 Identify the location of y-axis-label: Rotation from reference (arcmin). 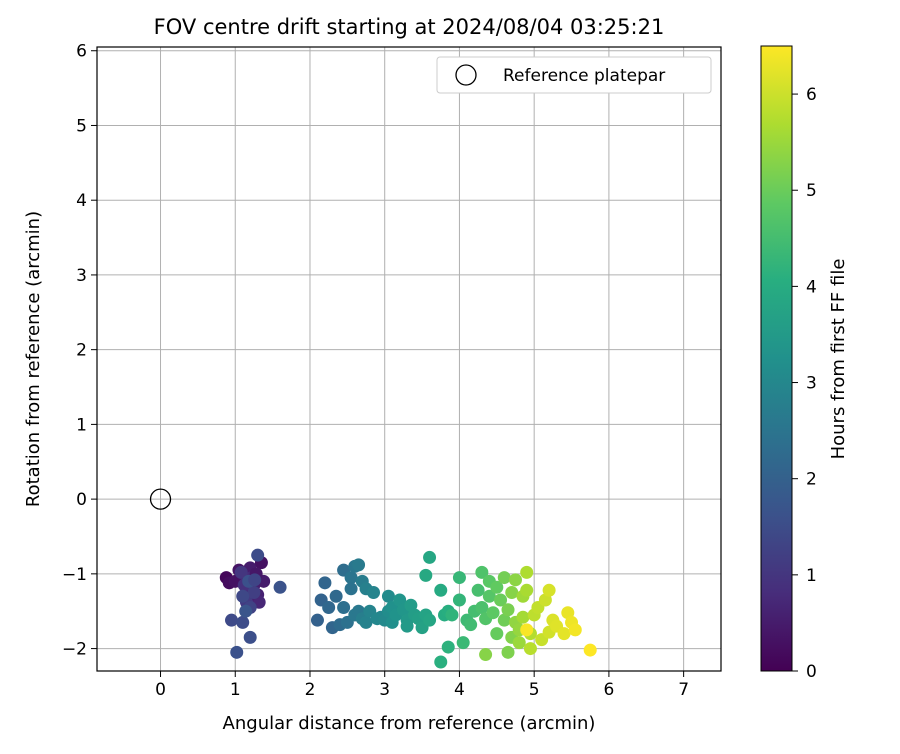
(33, 359).